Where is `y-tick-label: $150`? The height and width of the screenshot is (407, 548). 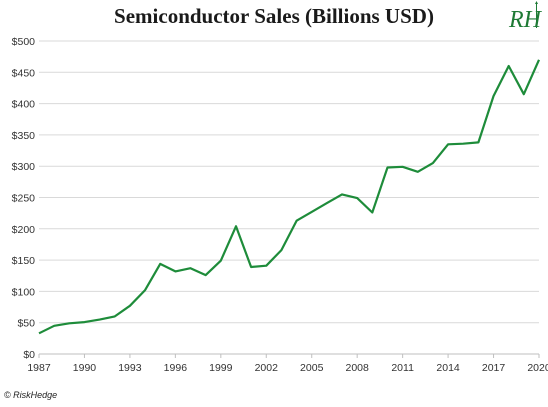
y-tick-label: $150 is located at coordinates (24, 261).